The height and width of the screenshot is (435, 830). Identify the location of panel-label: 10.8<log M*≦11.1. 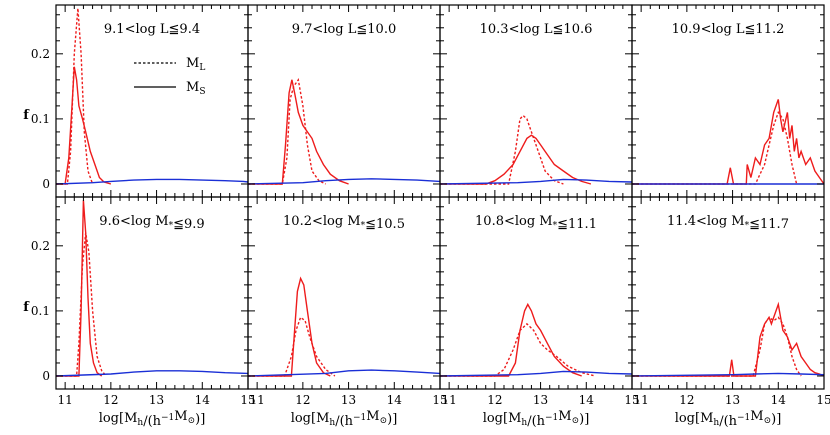
(536, 223).